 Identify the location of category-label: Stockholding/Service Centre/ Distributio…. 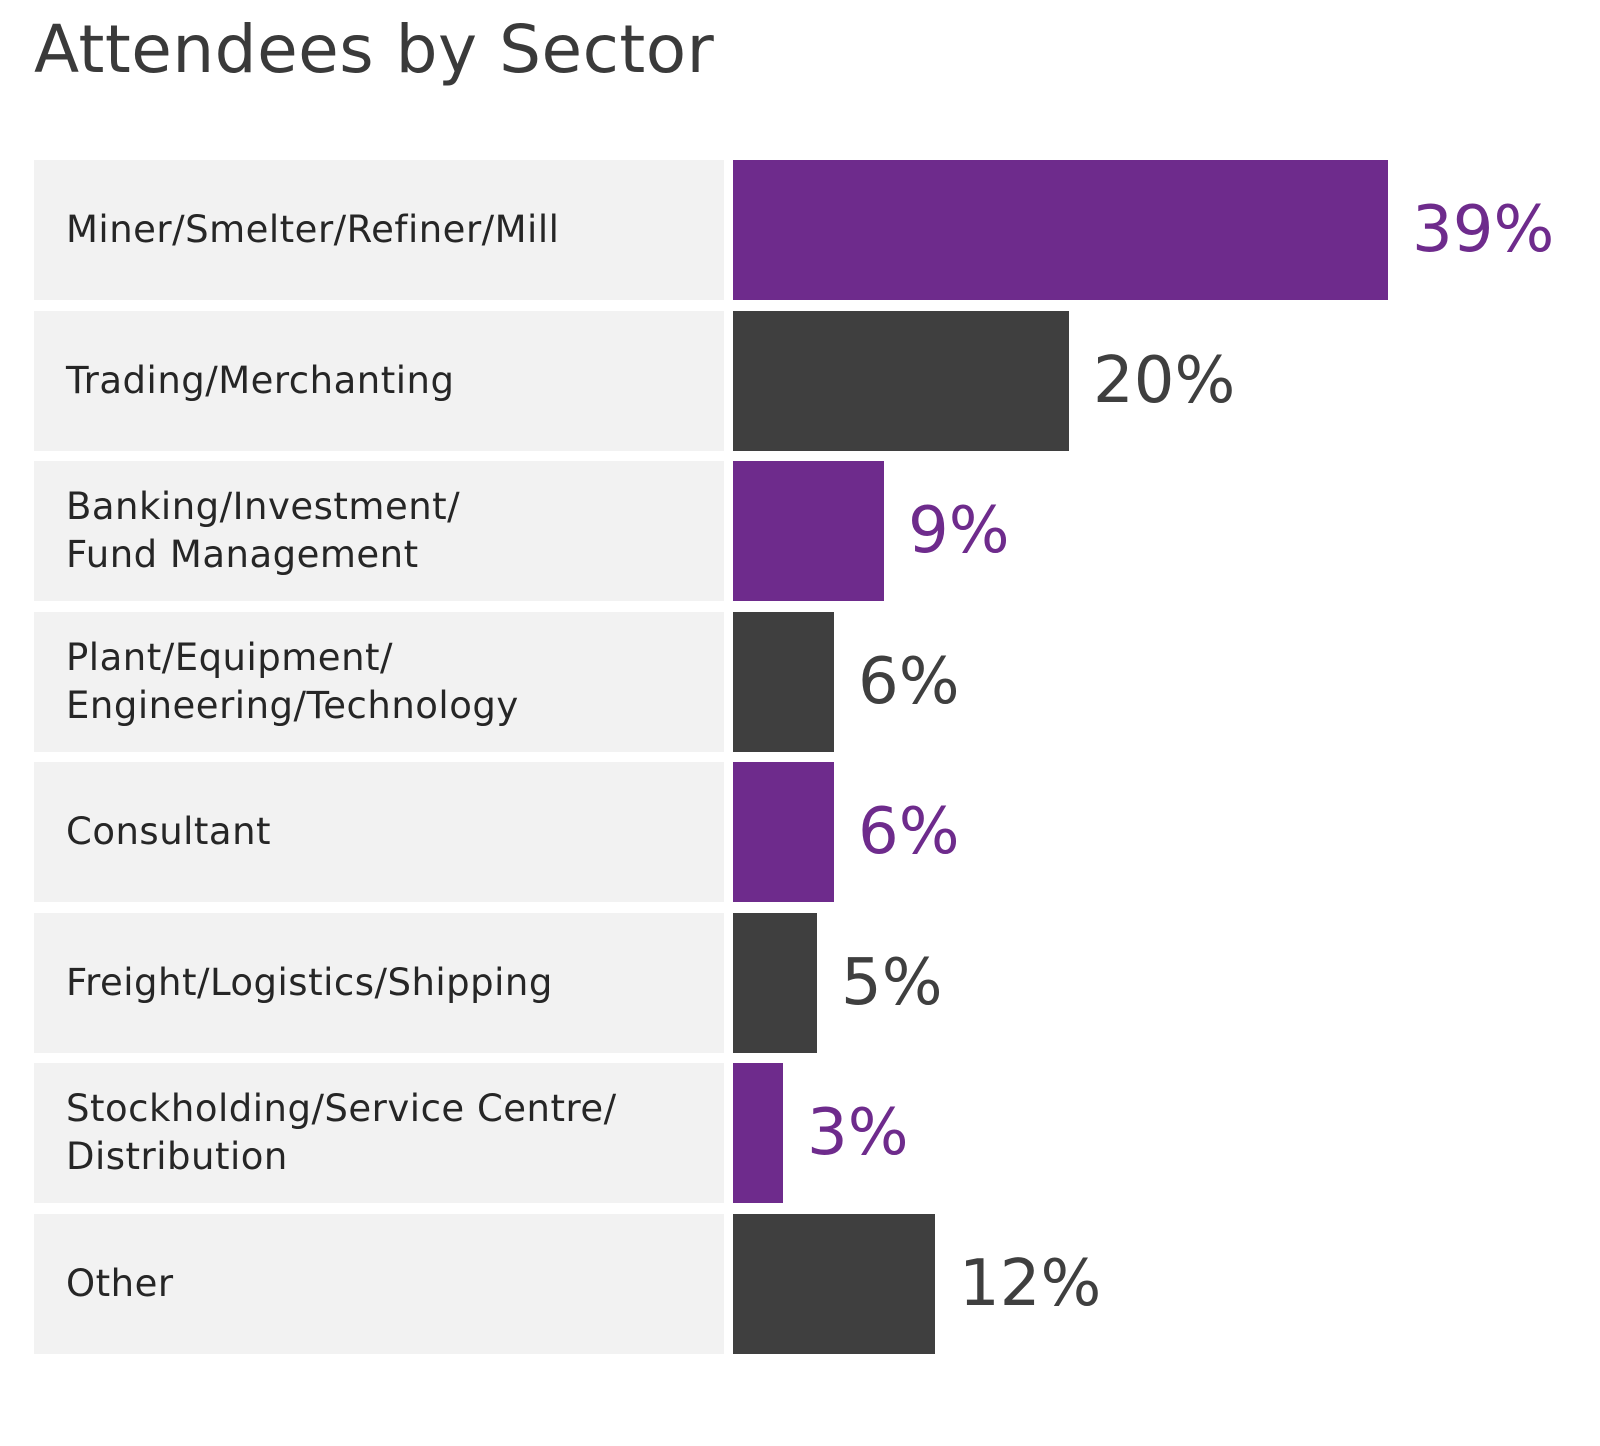
(341, 1132).